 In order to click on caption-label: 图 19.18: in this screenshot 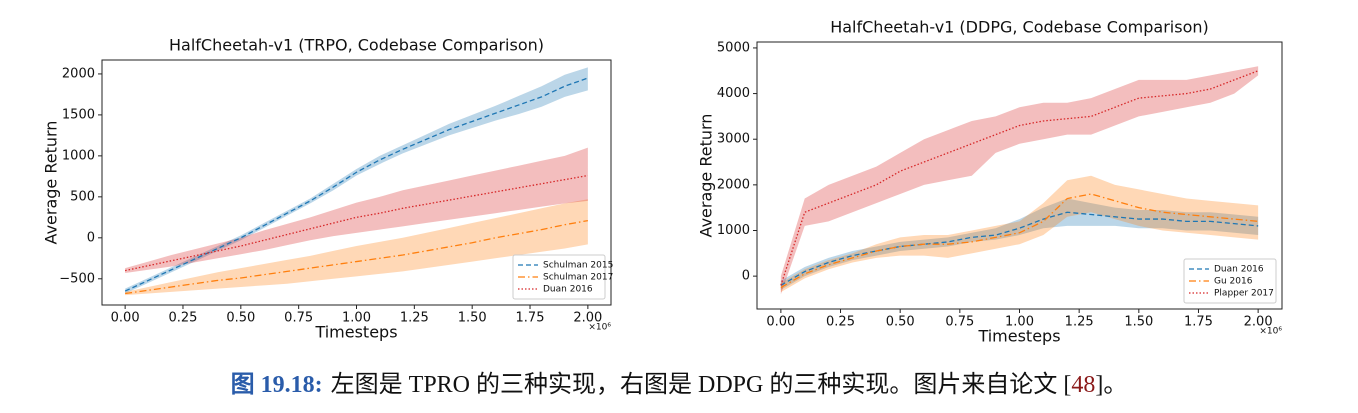, I will do `click(277, 384)`.